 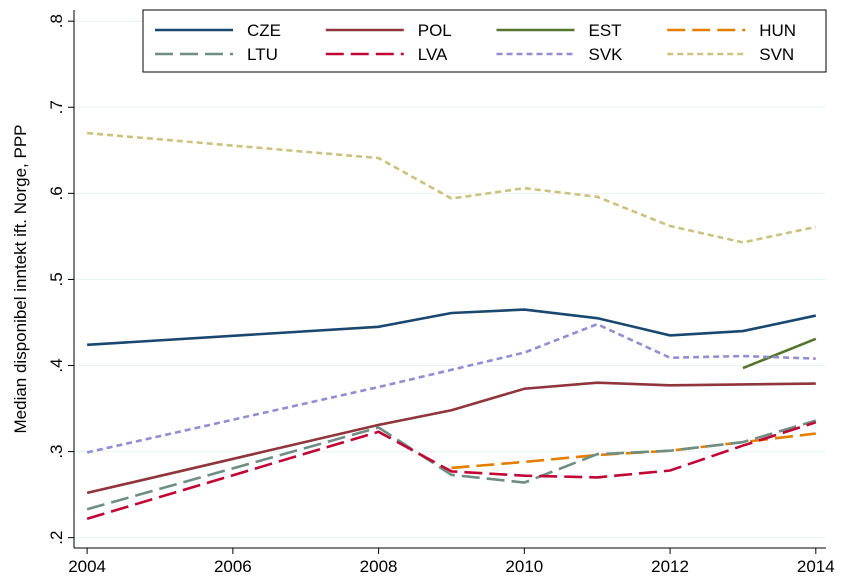 I want to click on y-tick-label: .5, so click(x=56, y=279).